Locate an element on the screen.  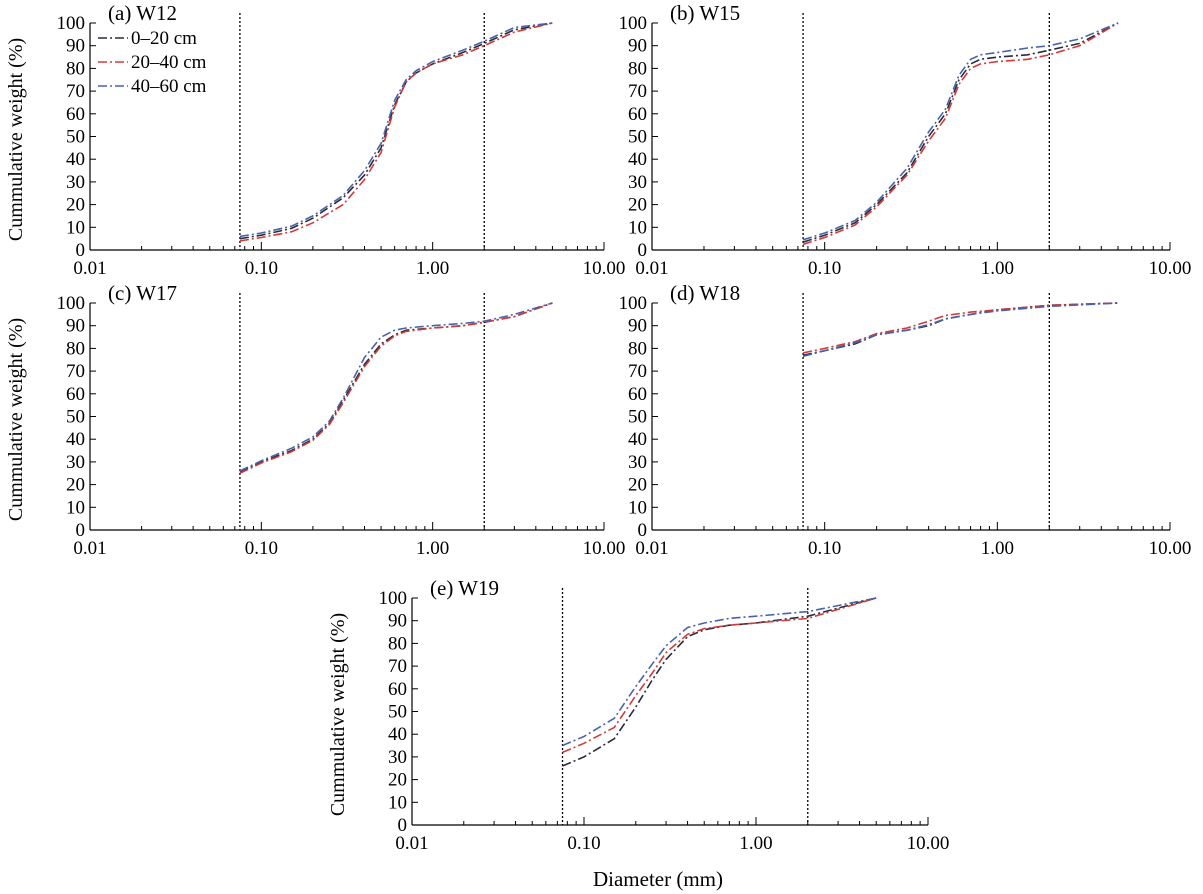
panel-title: (d) W18 is located at coordinates (705, 293).